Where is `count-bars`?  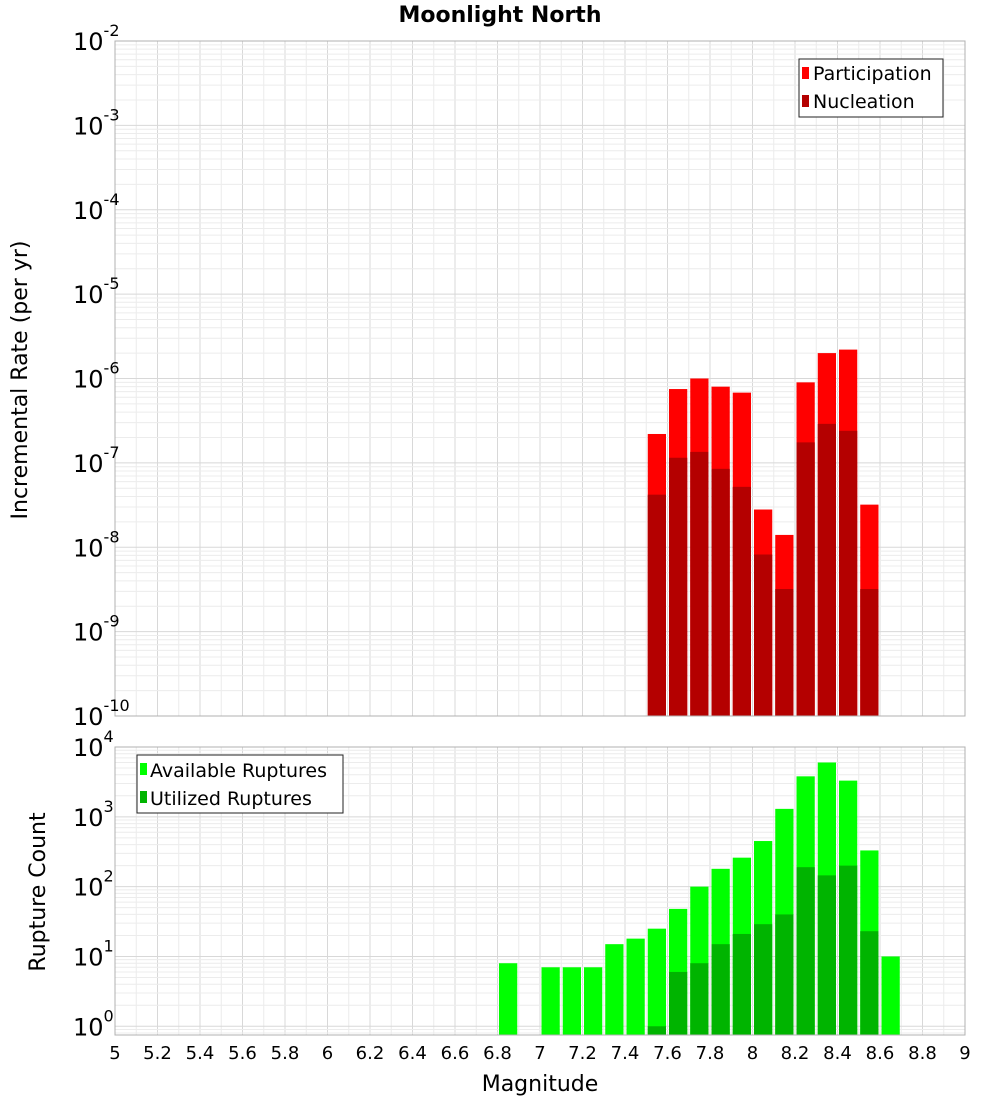 count-bars is located at coordinates (699, 898).